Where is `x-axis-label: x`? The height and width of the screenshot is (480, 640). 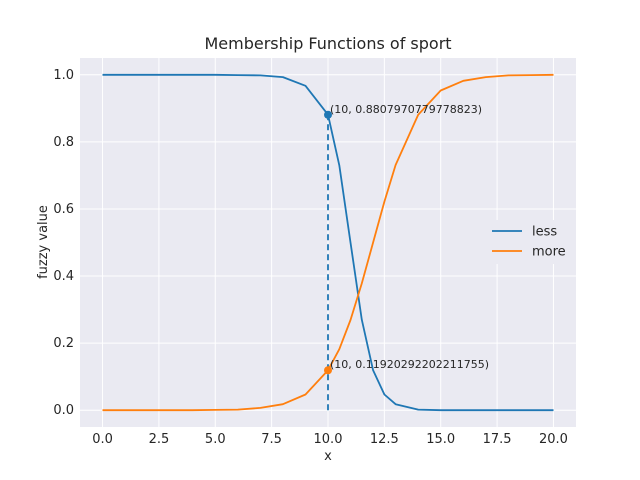
x-axis-label: x is located at coordinates (328, 456).